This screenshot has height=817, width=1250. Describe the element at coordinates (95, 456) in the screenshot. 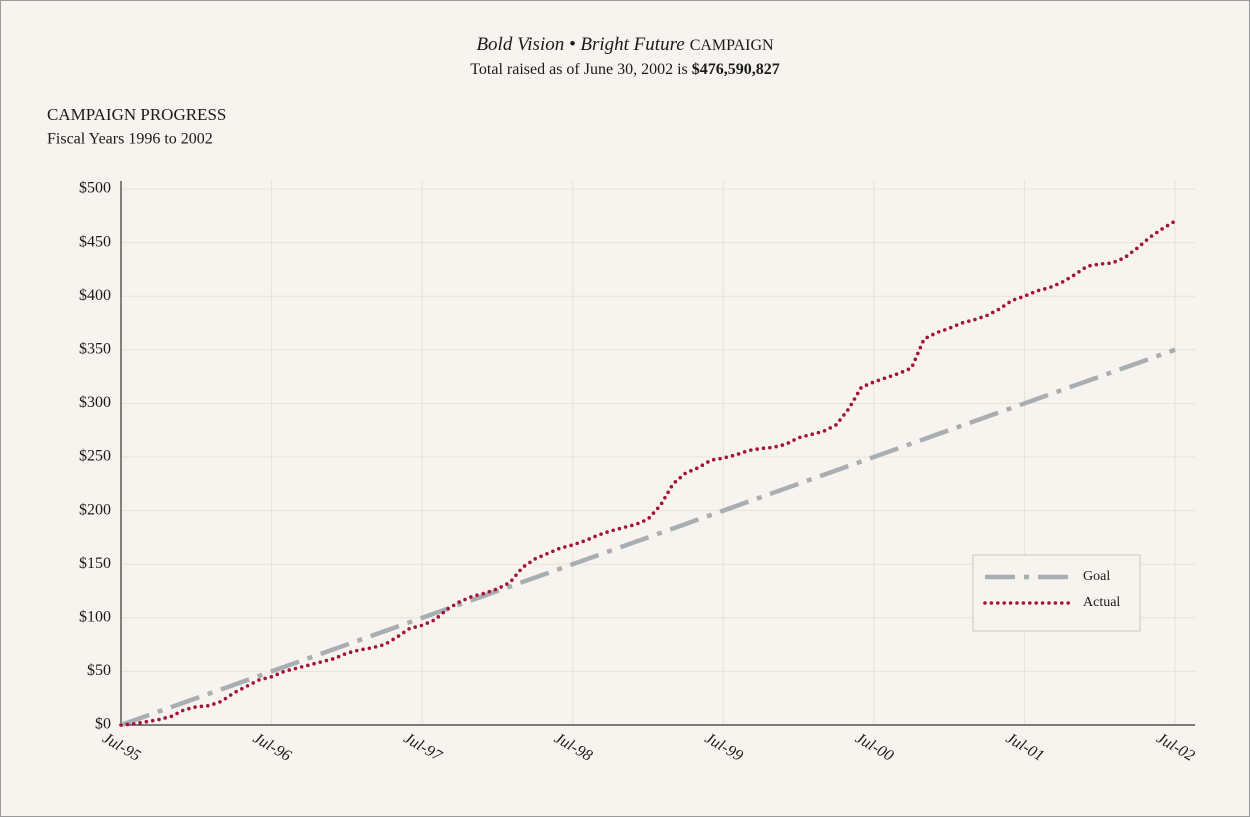

I see `y-tick-label: $250` at that location.